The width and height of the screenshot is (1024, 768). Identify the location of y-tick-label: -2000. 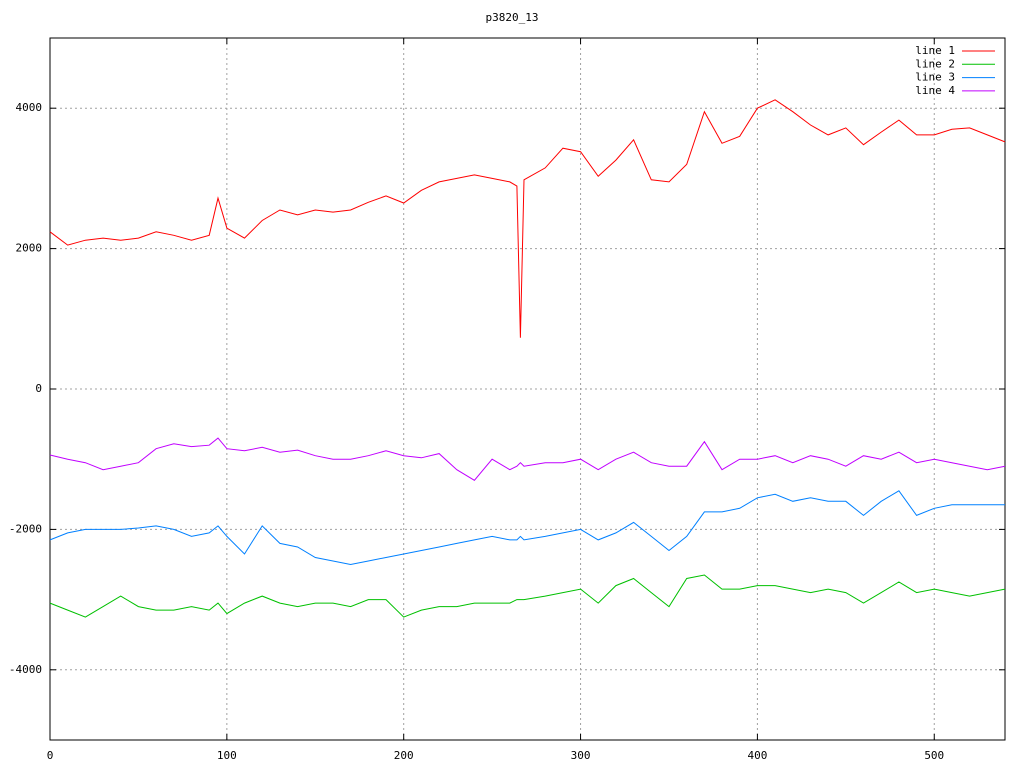
(25, 528).